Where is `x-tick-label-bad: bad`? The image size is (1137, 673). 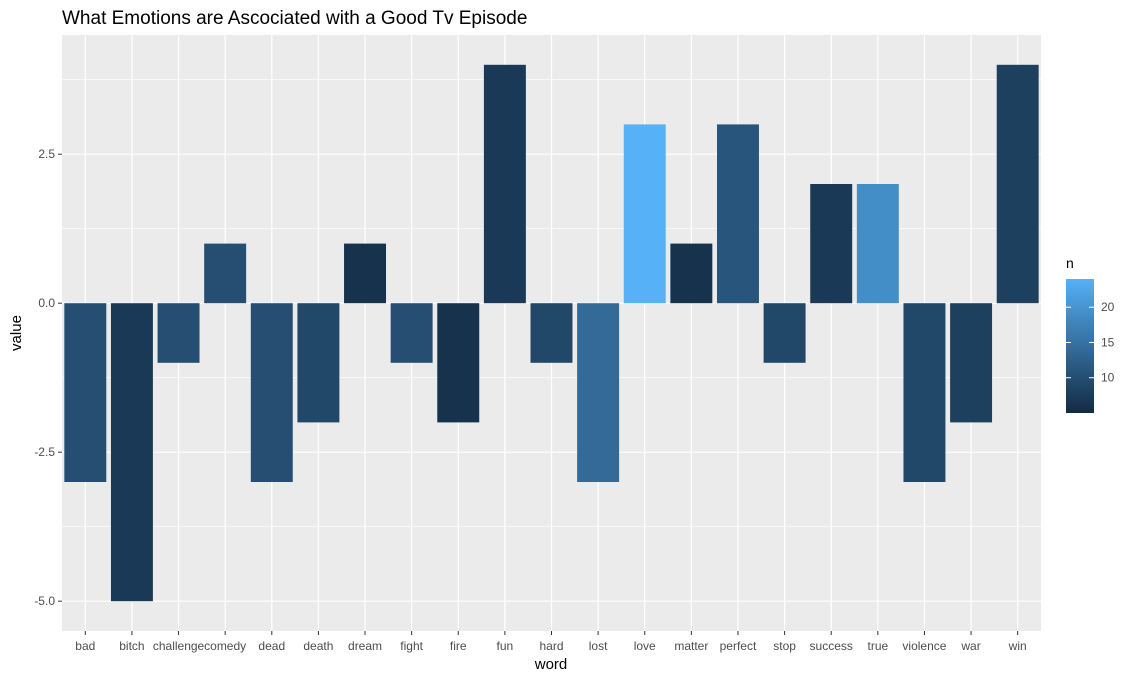 x-tick-label-bad: bad is located at coordinates (85, 646).